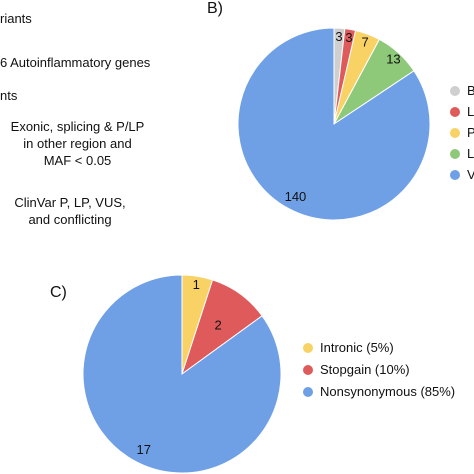 Image resolution: width=474 pixels, height=474 pixels. Describe the element at coordinates (9, 95) in the screenshot. I see `left-text-line-3: nts` at that location.